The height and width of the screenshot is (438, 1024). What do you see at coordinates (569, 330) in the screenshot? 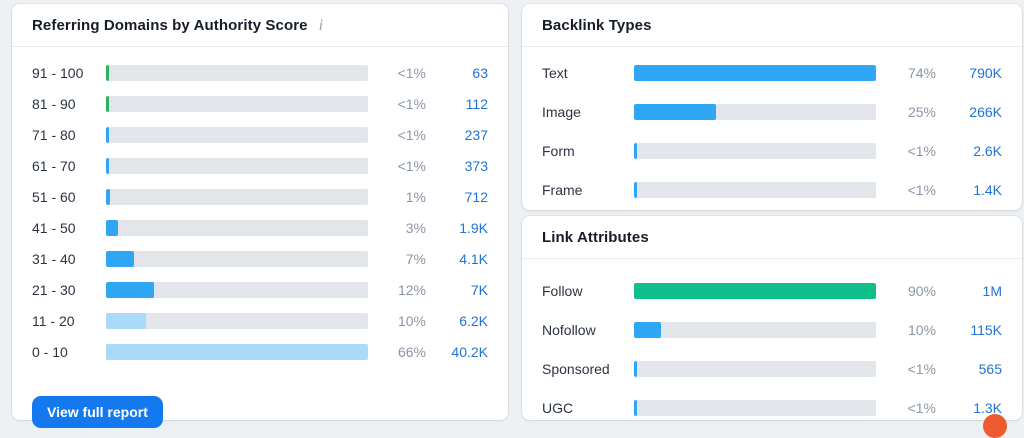
I see `row-label: Nofollow` at bounding box center [569, 330].